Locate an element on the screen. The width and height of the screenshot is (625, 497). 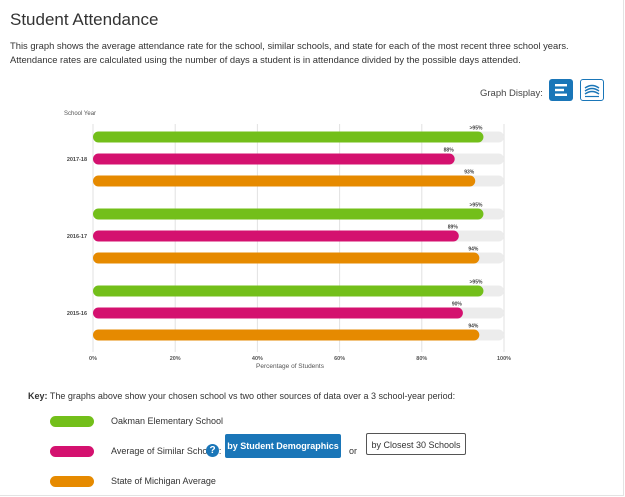
x-tick-label: 40% is located at coordinates (257, 359).